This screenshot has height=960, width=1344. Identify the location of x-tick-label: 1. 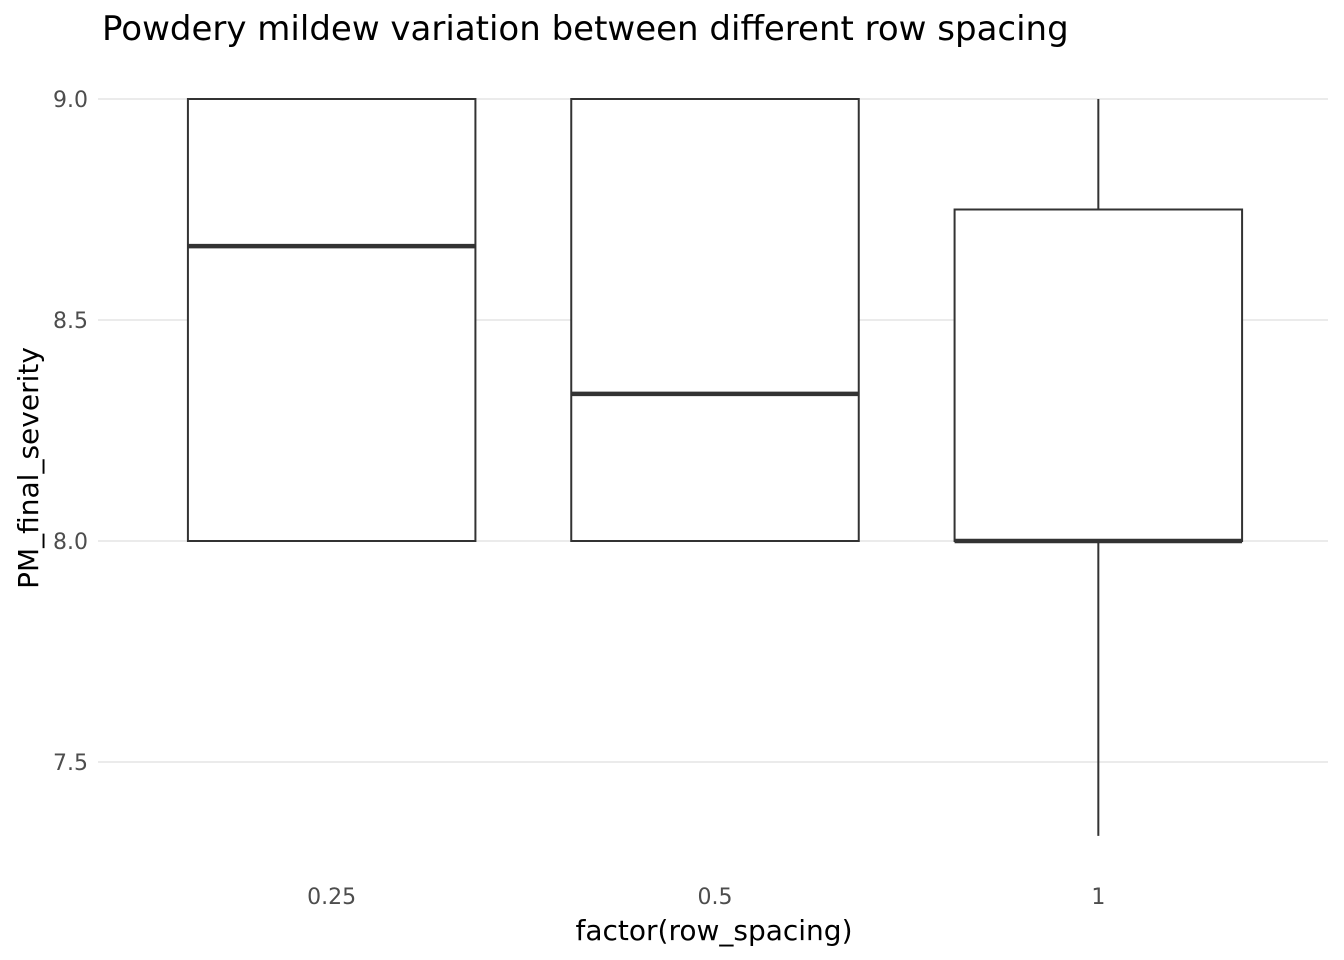
(1098, 897).